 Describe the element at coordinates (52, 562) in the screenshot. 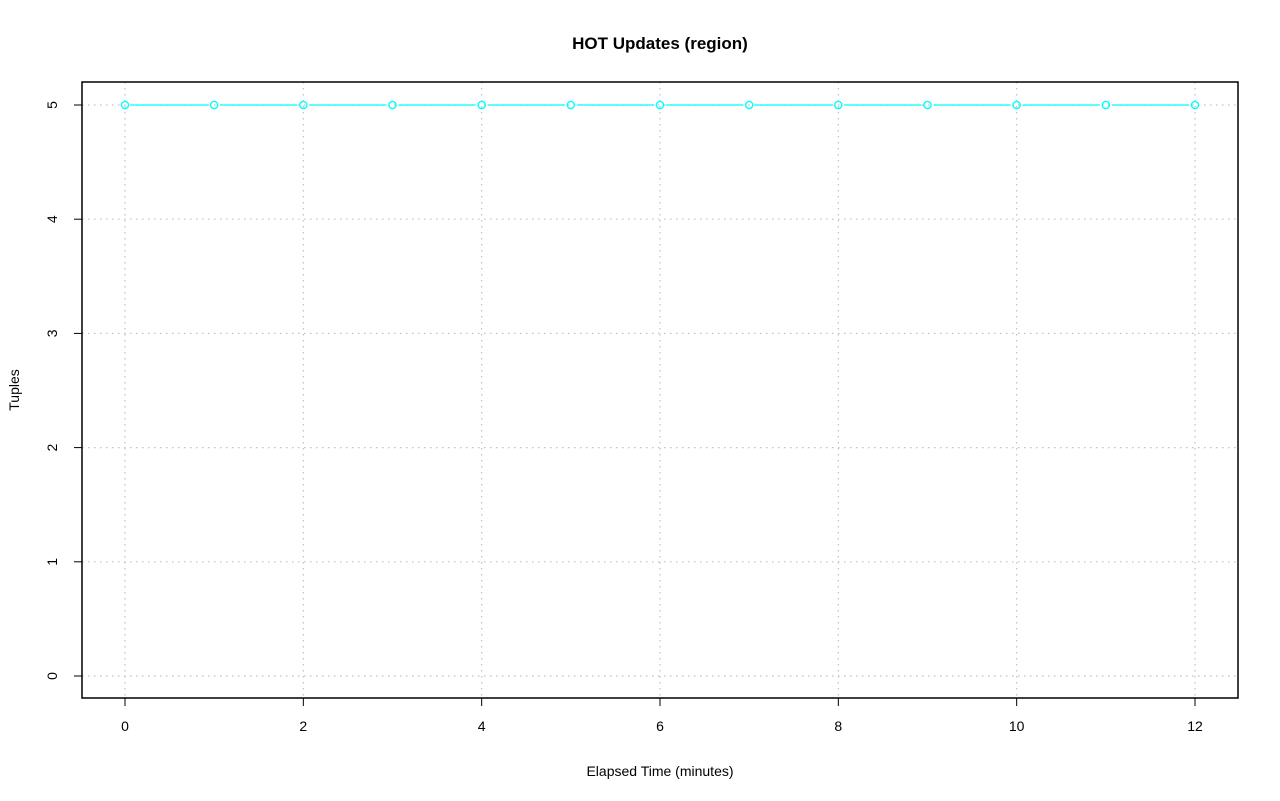

I see `y-tick-label: 1` at that location.